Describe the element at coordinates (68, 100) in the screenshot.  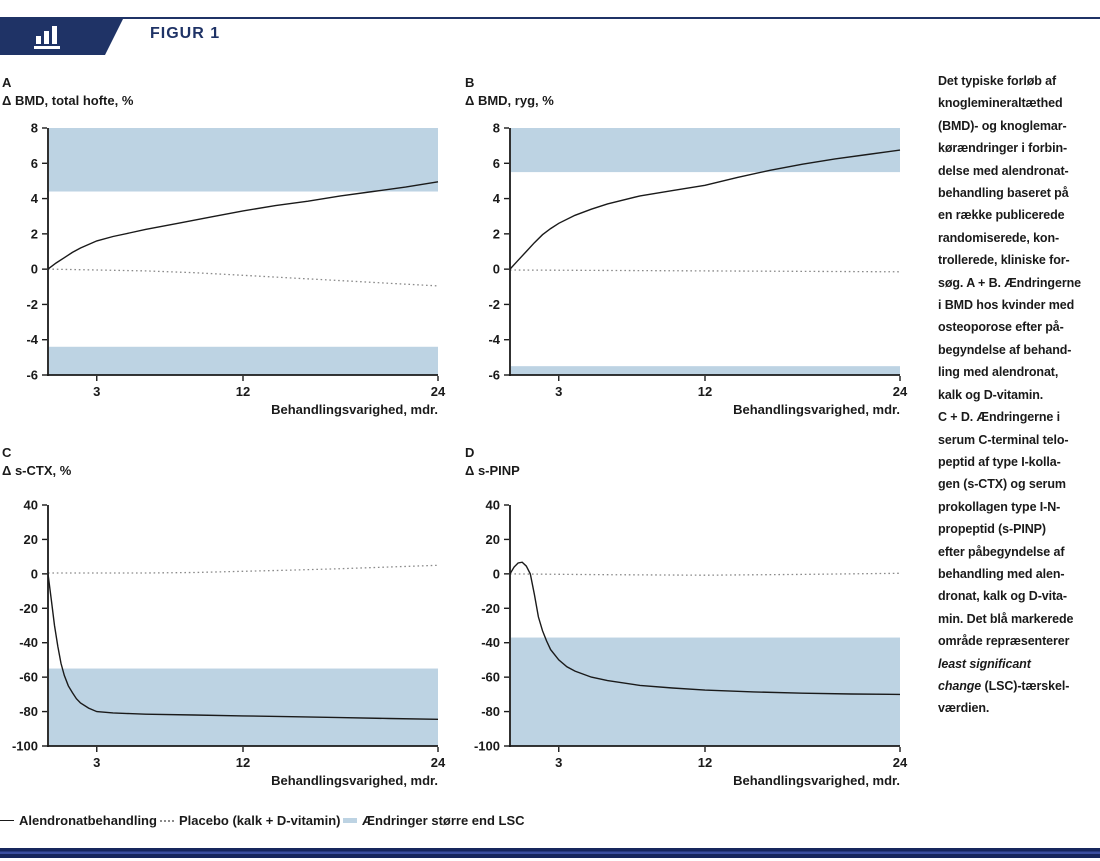
I see `y-axis-title: Δ BMD, total hofte, %` at that location.